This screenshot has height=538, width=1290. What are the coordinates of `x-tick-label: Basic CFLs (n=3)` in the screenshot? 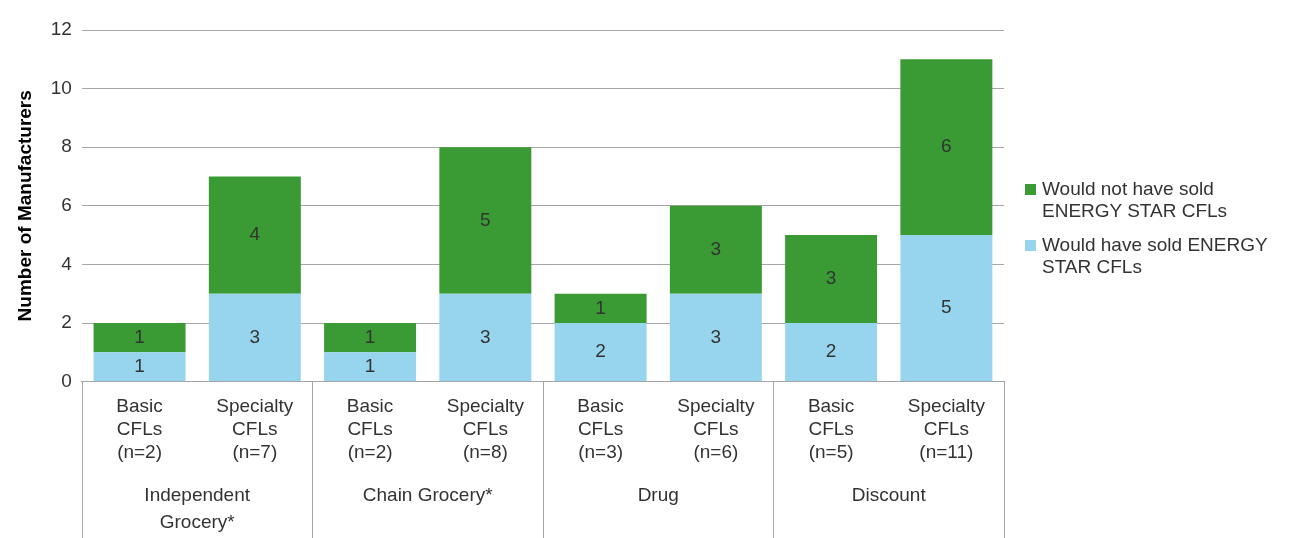 It's located at (600, 428).